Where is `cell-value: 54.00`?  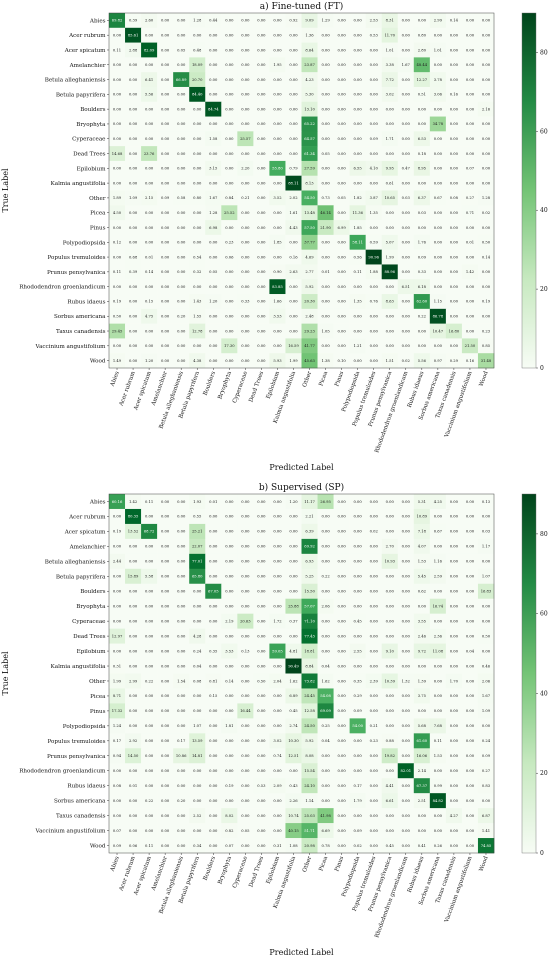
cell-value: 54.00 is located at coordinates (357, 726).